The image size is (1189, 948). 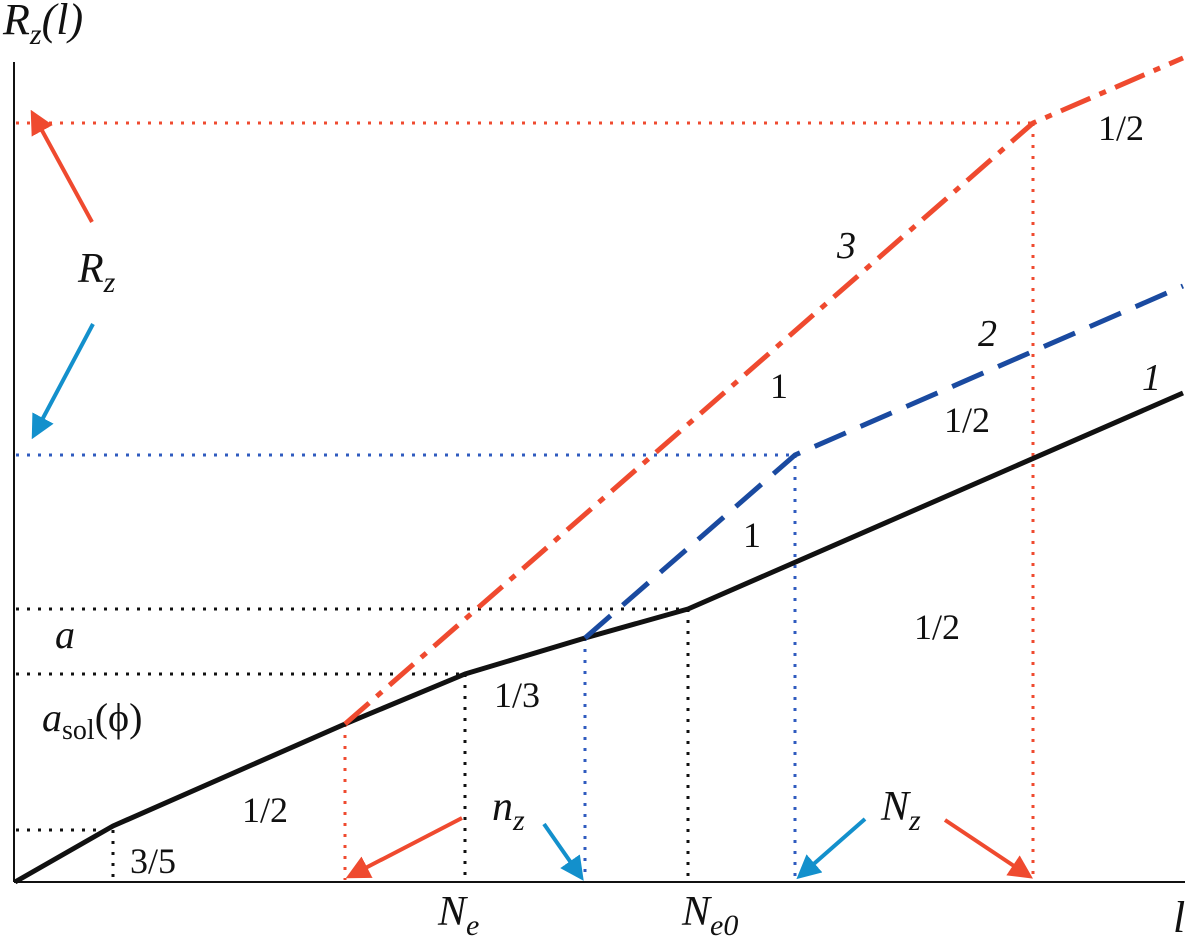 I want to click on label-nz-big: Nz, so click(x=900, y=810).